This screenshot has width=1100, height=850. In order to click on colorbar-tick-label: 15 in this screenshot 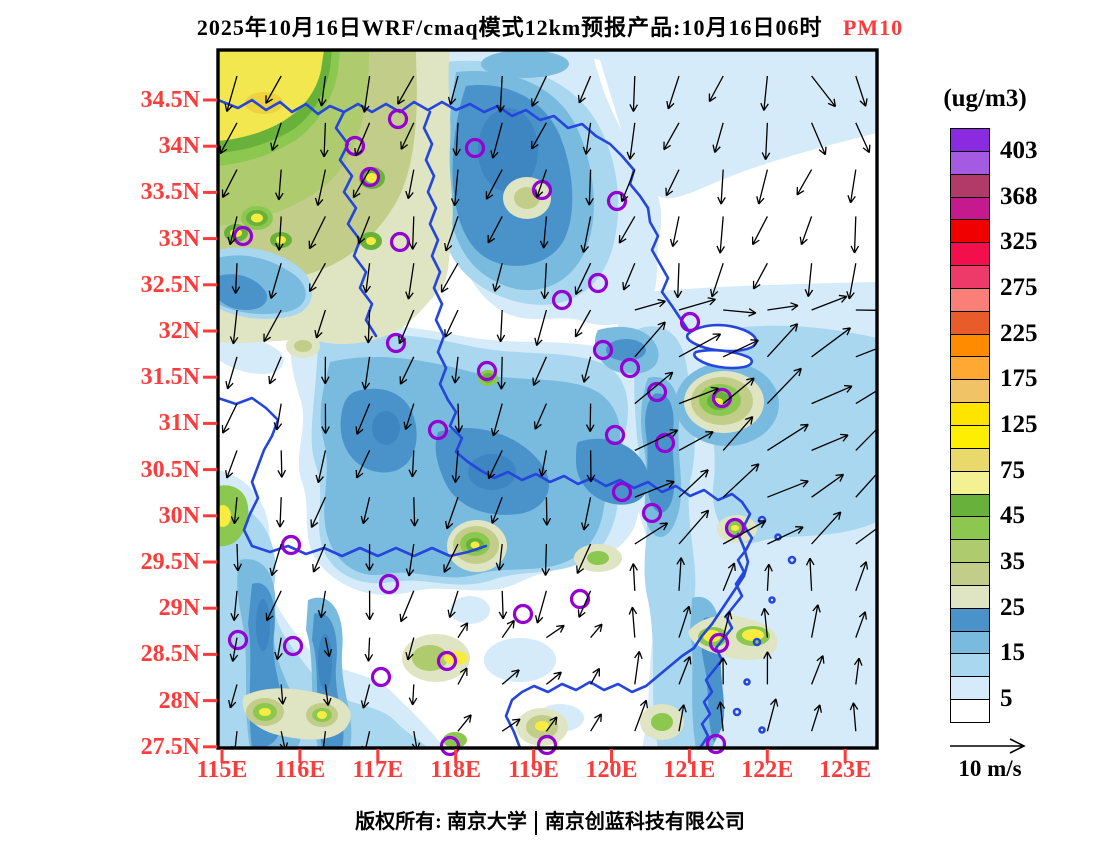, I will do `click(1012, 653)`.